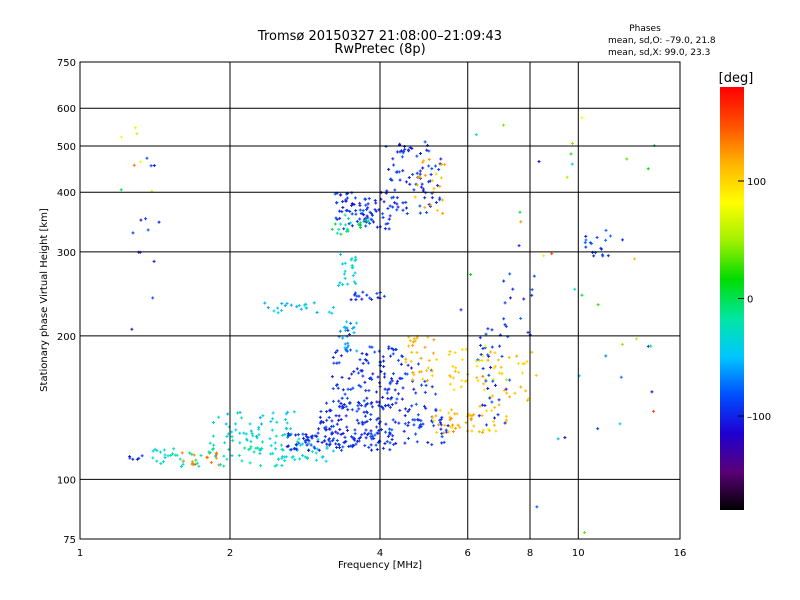  I want to click on x-tick-labels: 1 2 4 6 8 10 16, so click(382, 553).